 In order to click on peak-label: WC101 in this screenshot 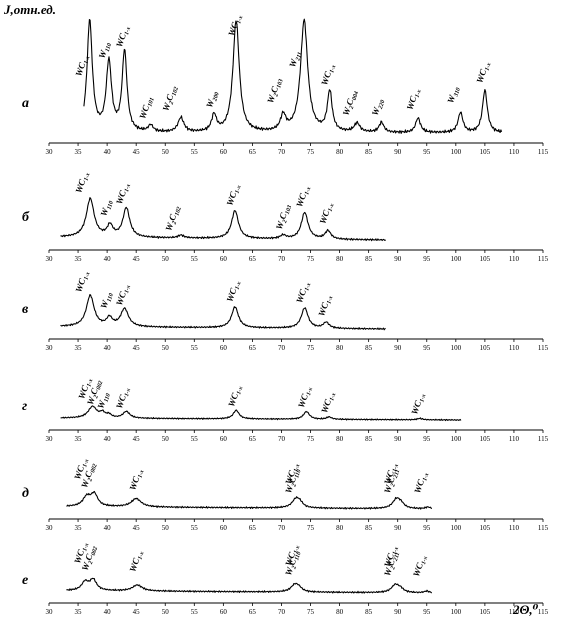, I will do `click(146, 108)`.